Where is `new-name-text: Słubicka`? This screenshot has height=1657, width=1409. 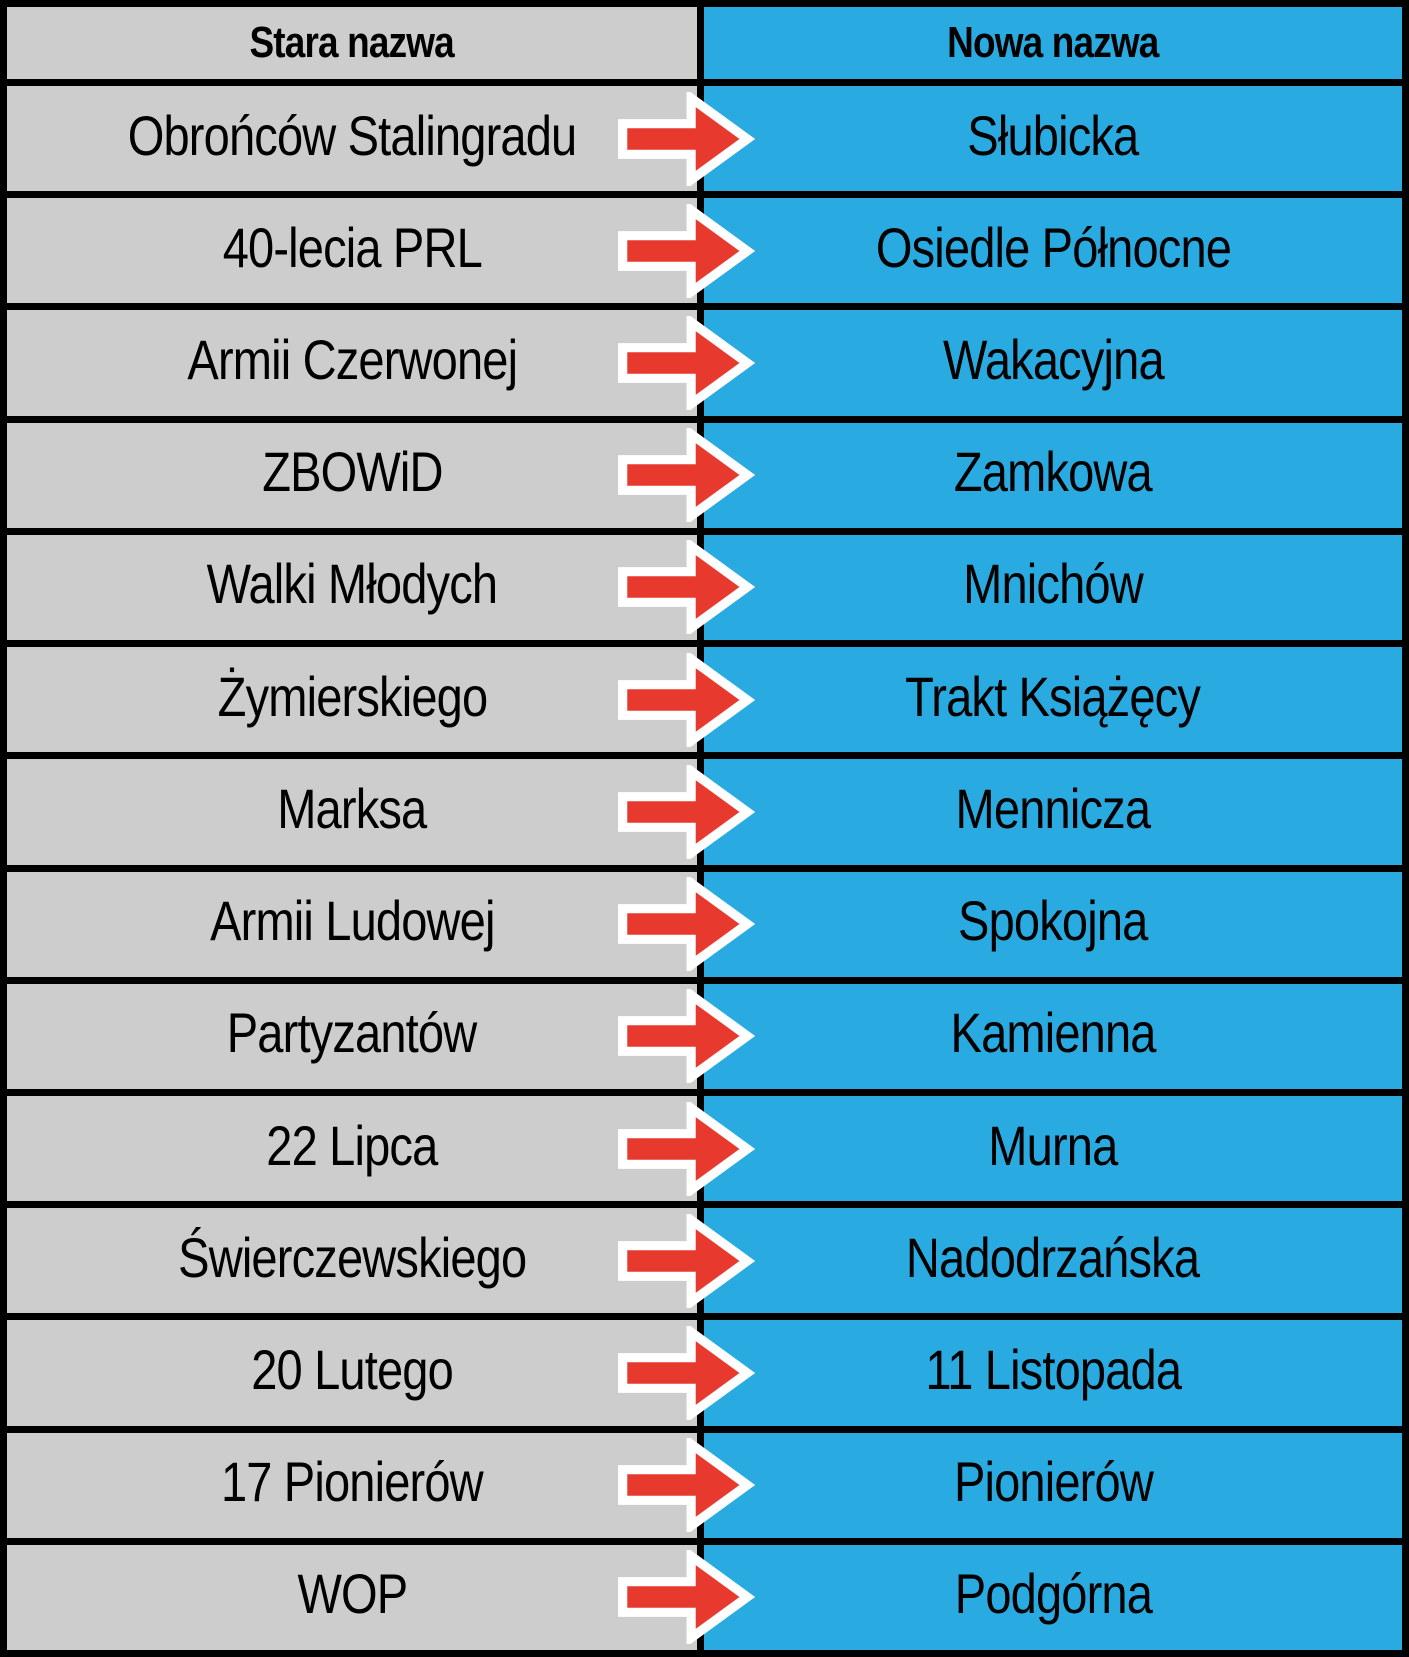
new-name-text: Słubicka is located at coordinates (1053, 135).